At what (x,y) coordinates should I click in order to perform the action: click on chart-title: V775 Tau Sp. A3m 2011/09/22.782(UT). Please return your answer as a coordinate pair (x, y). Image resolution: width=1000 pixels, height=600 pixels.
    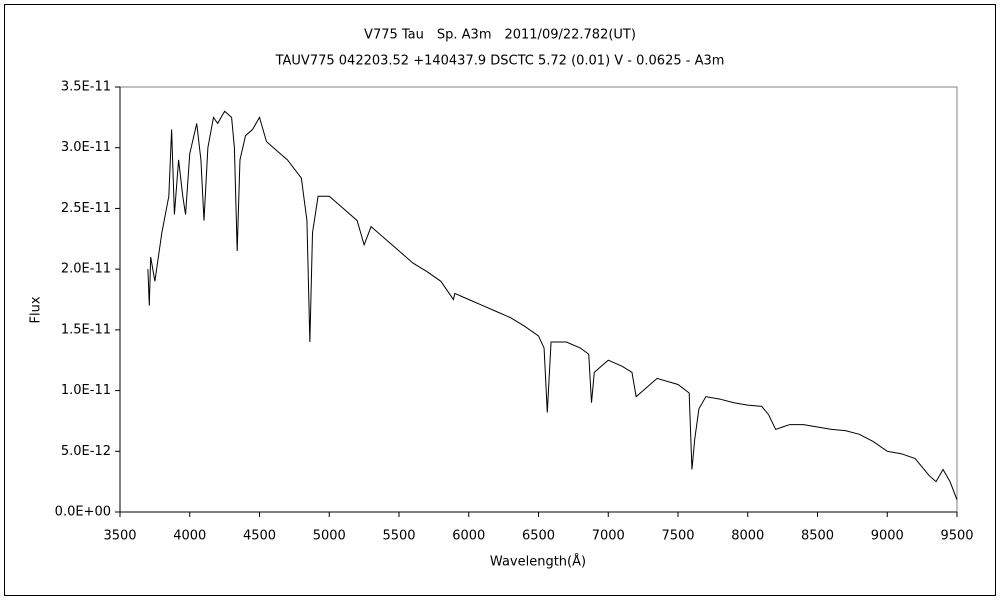
    Looking at the image, I should click on (500, 35).